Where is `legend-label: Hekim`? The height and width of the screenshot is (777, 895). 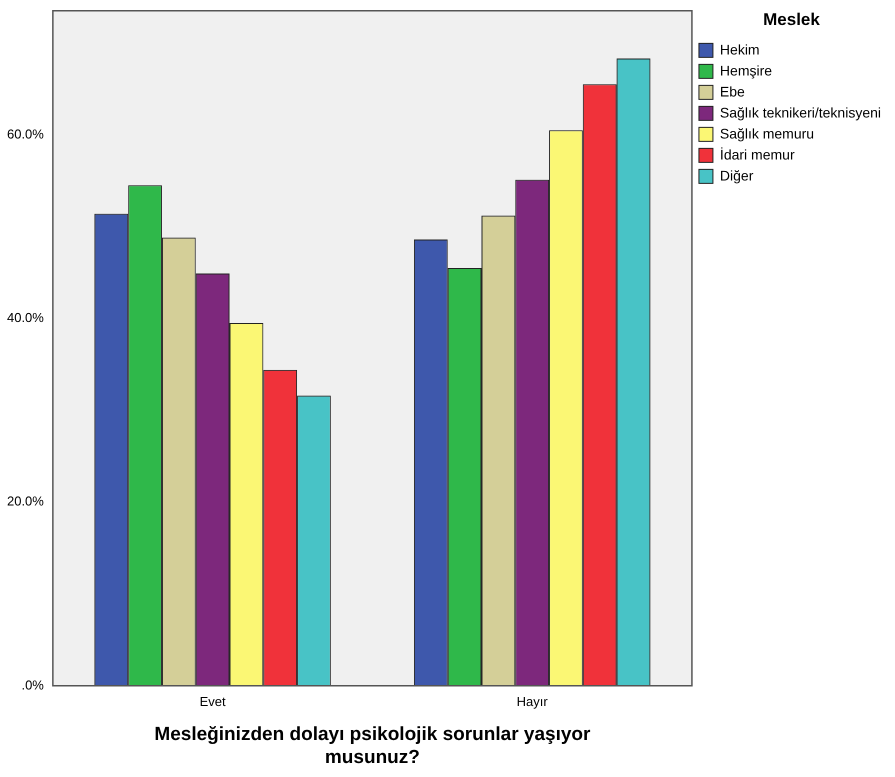
legend-label: Hekim is located at coordinates (740, 49).